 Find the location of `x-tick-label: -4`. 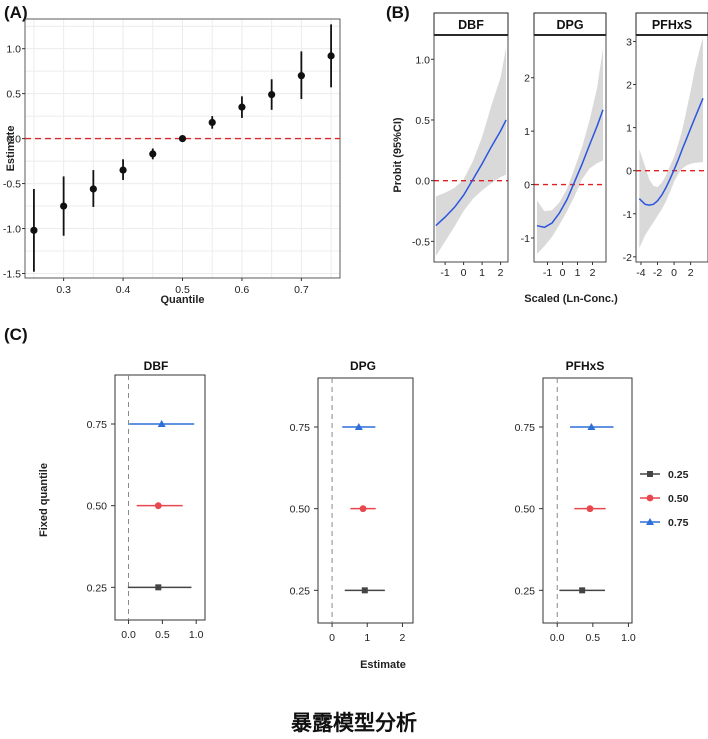

x-tick-label: -4 is located at coordinates (640, 273).